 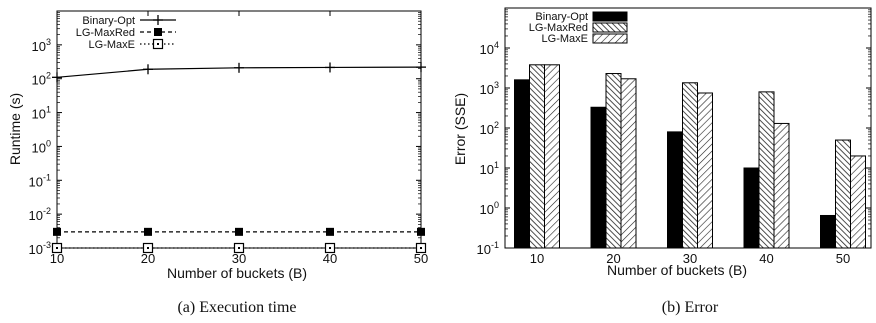 I want to click on legend-marker-binary-opt, so click(x=158, y=20).